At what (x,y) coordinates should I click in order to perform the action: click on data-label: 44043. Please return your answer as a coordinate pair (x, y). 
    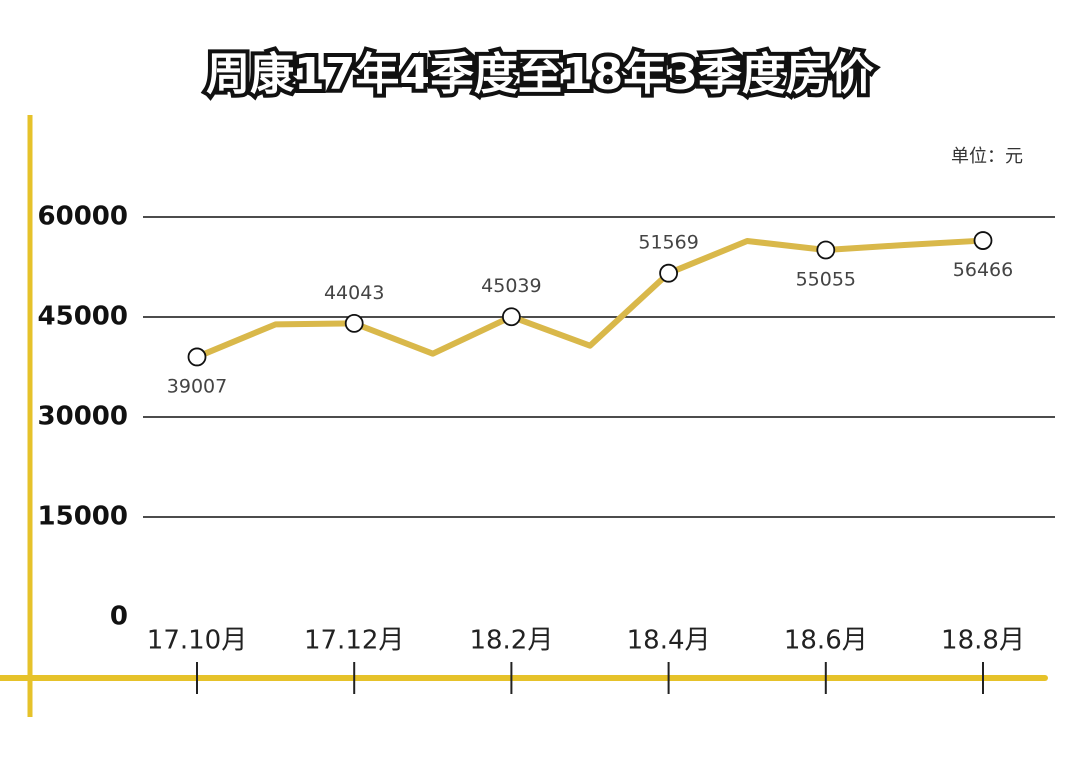
    Looking at the image, I should click on (354, 293).